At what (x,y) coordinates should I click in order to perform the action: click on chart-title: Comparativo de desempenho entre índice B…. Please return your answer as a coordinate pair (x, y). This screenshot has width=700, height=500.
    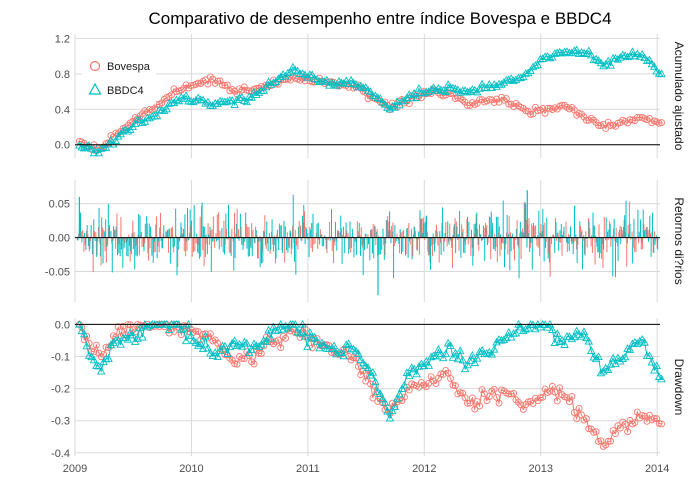
    Looking at the image, I should click on (379, 18).